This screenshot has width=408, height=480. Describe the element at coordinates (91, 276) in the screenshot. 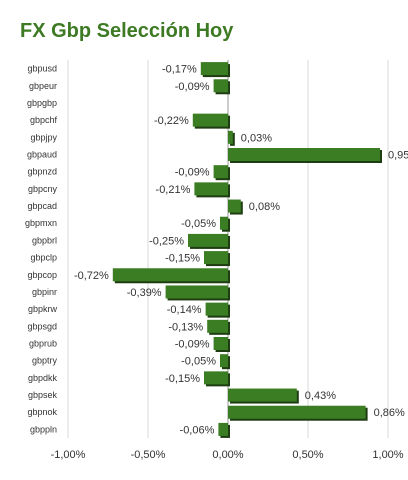

I see `value-label: -0,72%` at that location.